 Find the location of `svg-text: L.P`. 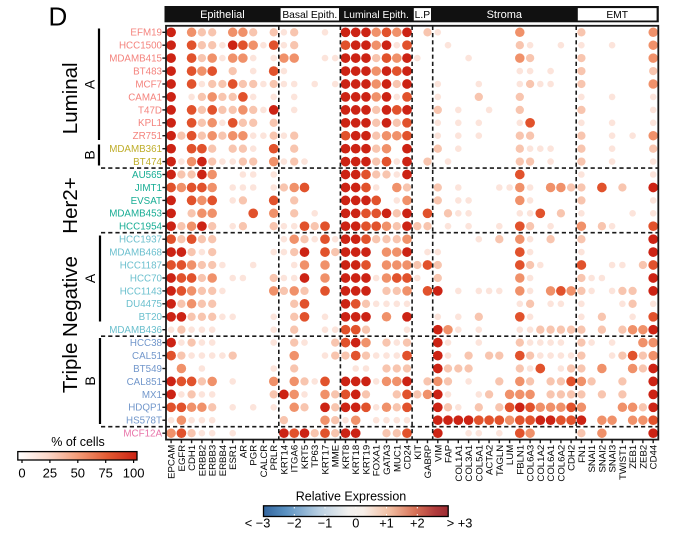

svg-text: L.P is located at coordinates (423, 15).